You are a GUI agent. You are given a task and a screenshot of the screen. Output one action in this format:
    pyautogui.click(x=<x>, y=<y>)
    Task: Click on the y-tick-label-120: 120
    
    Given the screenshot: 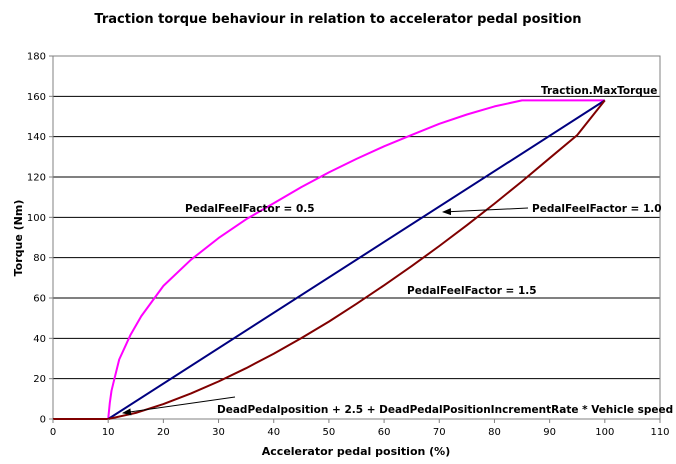 What is the action you would take?
    pyautogui.click(x=36, y=178)
    